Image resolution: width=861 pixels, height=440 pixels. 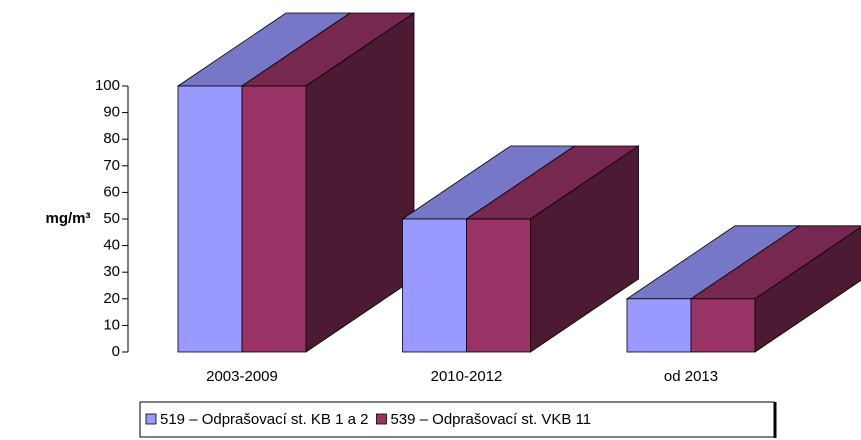 What do you see at coordinates (111, 271) in the screenshot?
I see `y-tick-label: 30` at bounding box center [111, 271].